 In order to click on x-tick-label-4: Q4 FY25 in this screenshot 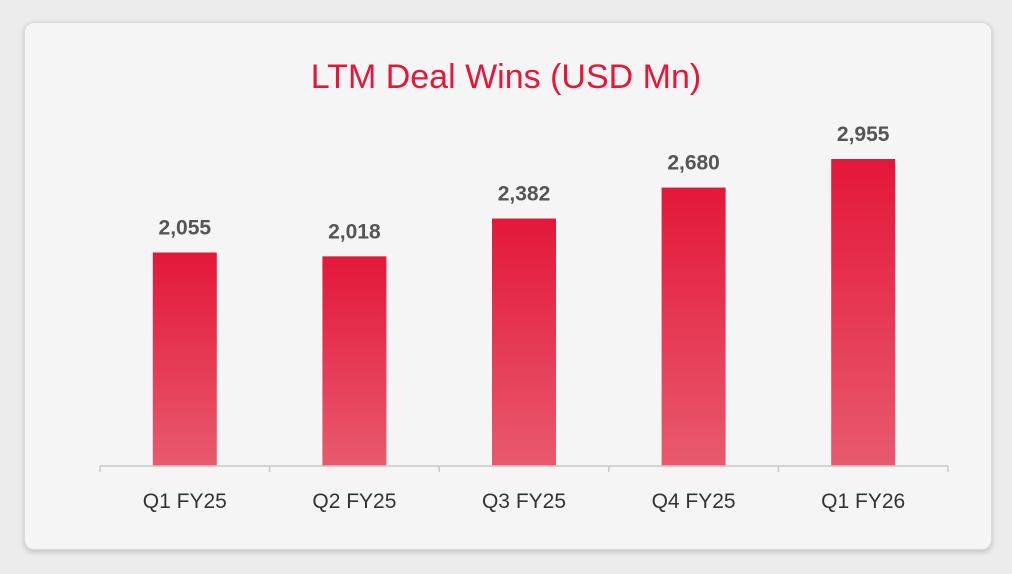, I will do `click(694, 501)`.